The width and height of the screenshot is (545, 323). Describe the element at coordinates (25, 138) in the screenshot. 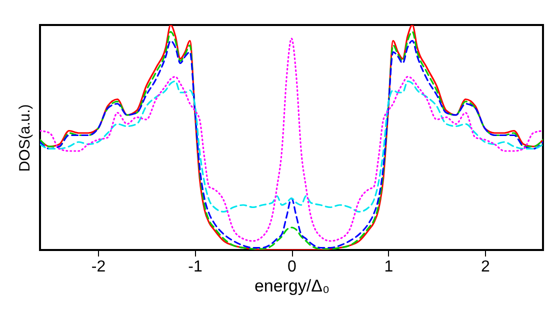

I see `y-axis-title: DOS(a.u.)` at that location.